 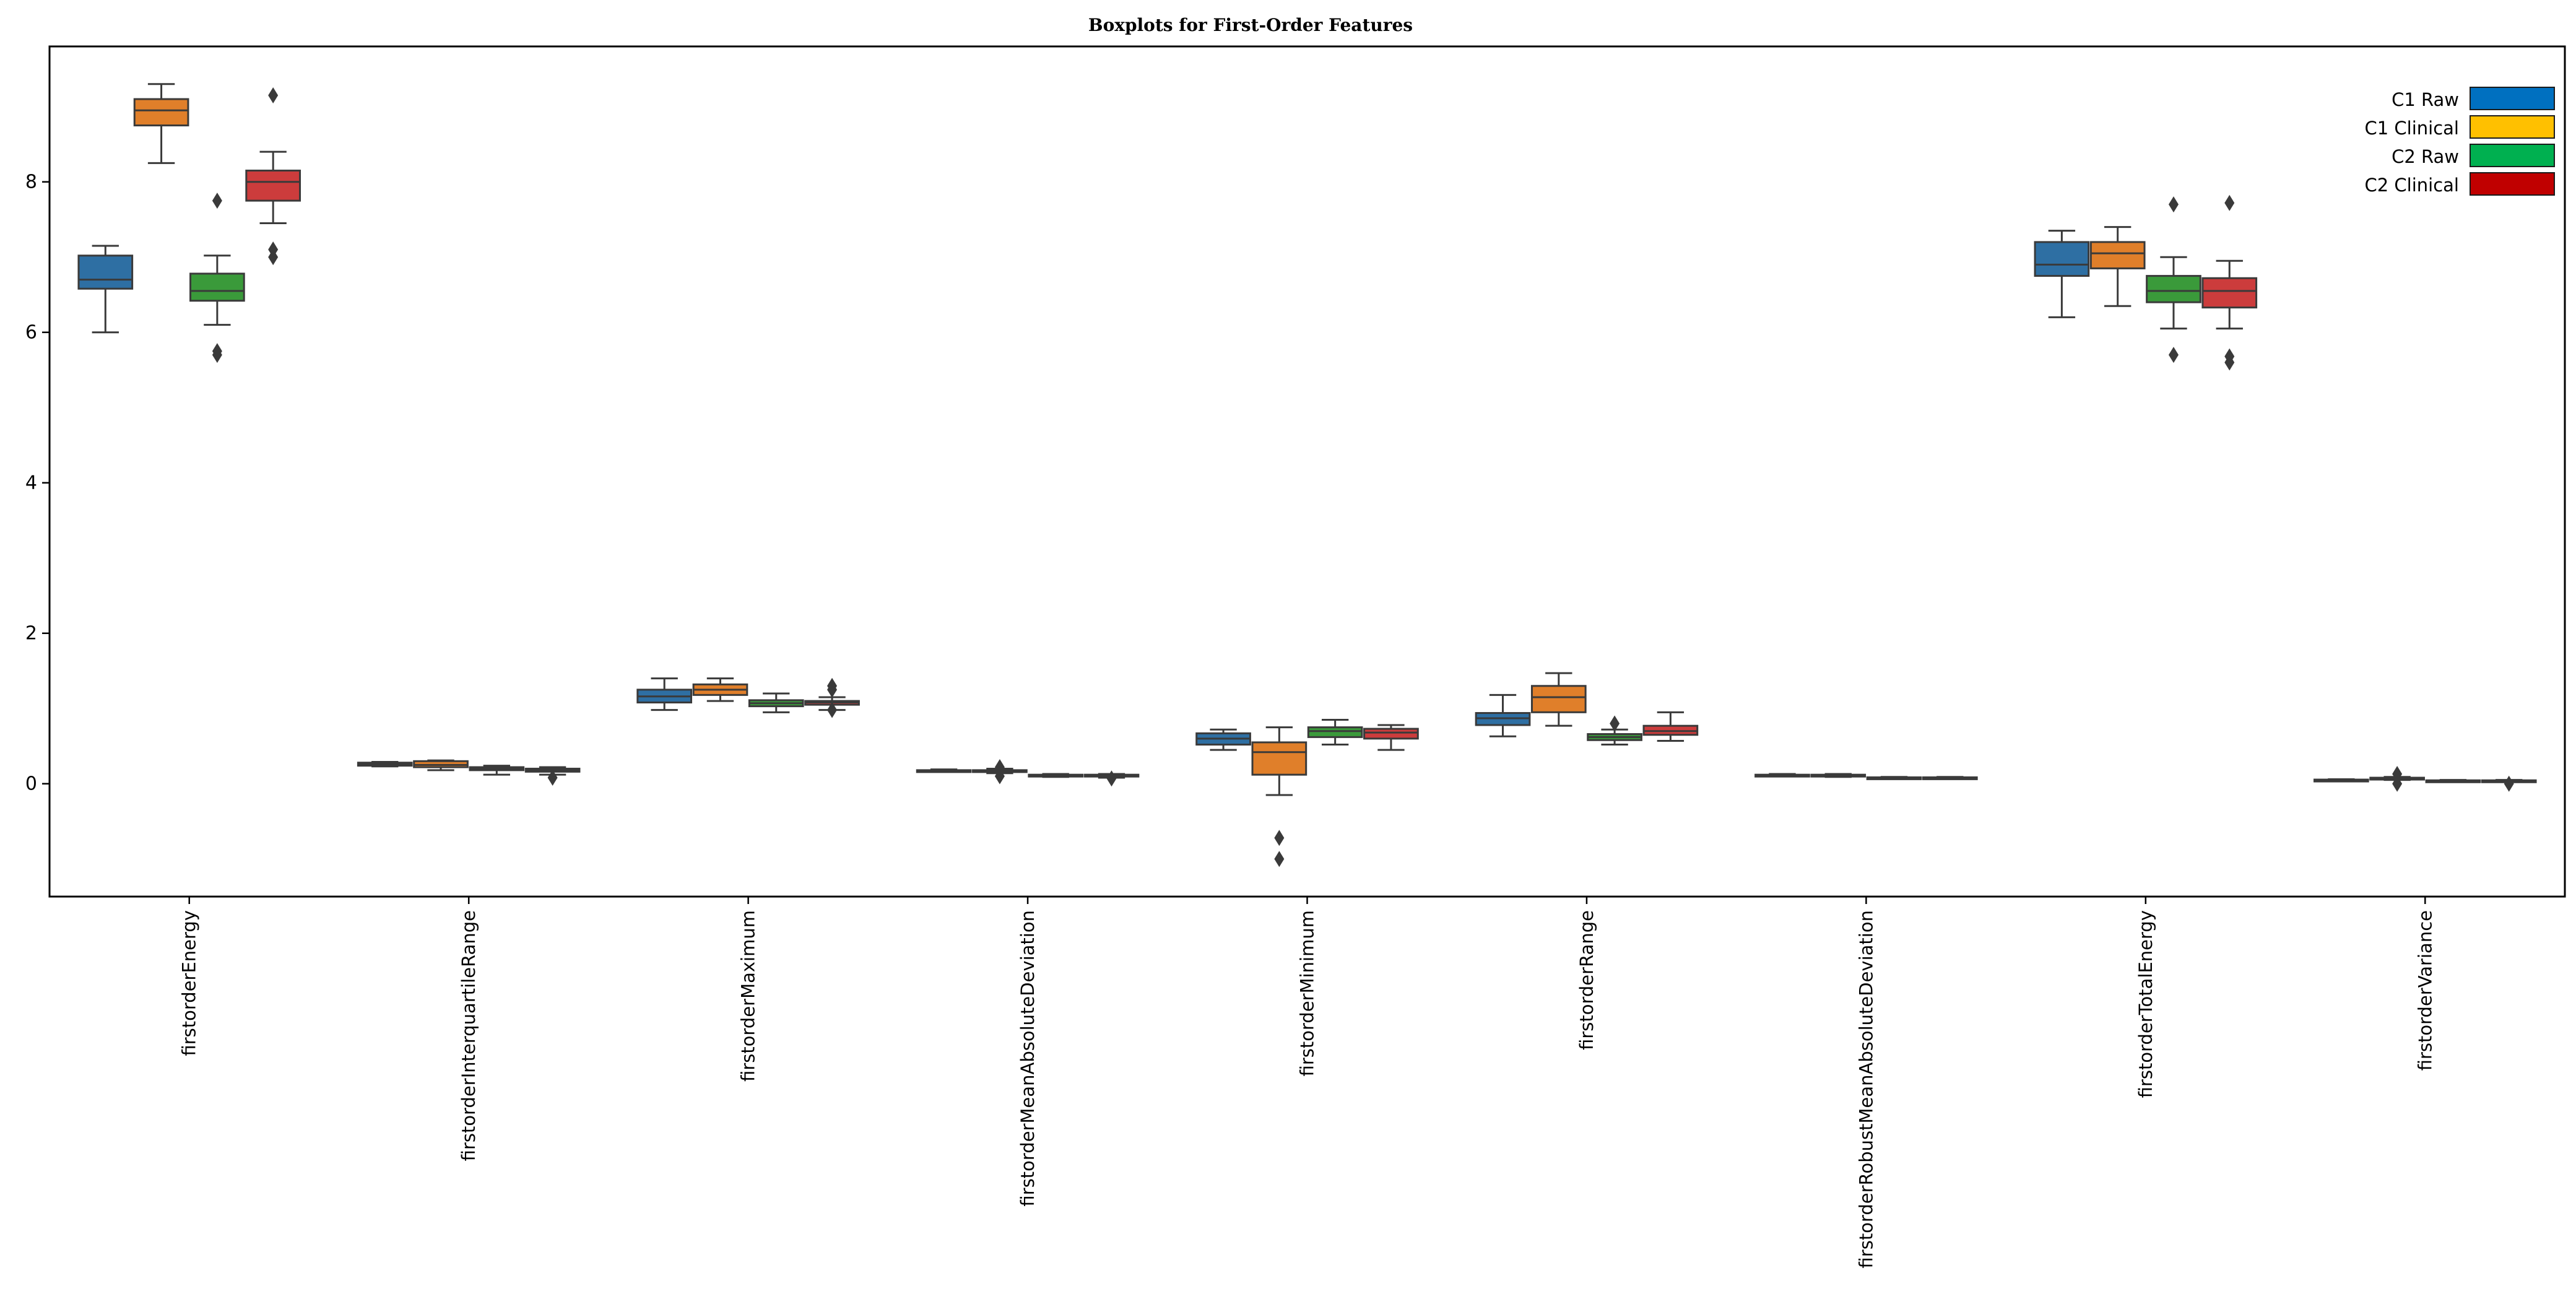 I want to click on box-group-c1-clinical-firstorderrange, so click(x=1558, y=699).